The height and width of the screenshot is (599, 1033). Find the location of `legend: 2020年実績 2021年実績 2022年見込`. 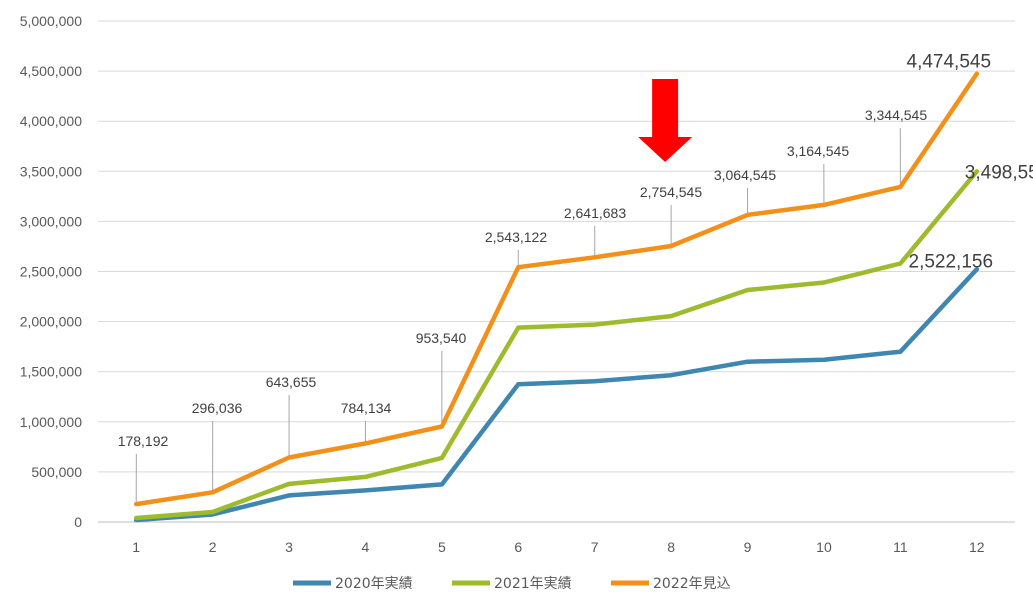

legend: 2020年実績 2021年実績 2022年見込 is located at coordinates (512, 584).